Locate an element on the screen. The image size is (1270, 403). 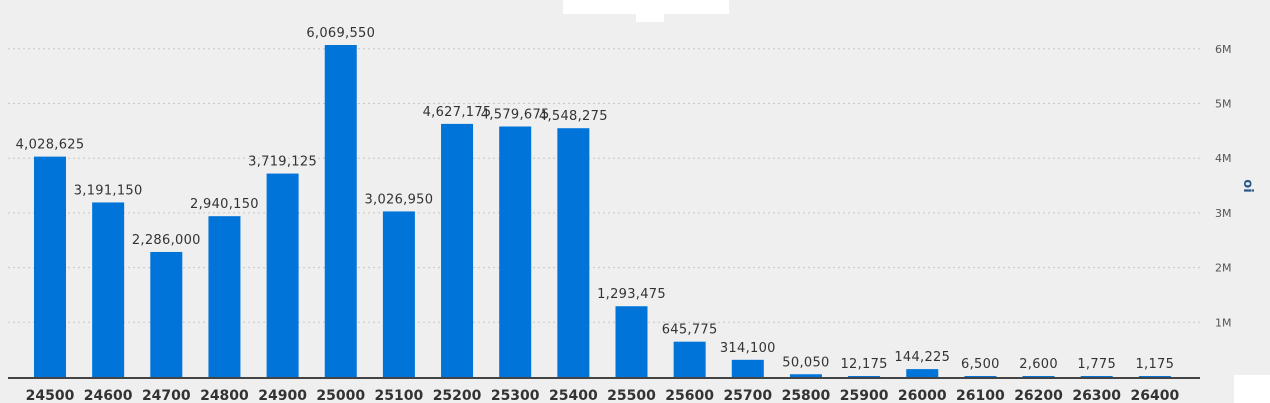
data-label: 50,050 is located at coordinates (805, 362).